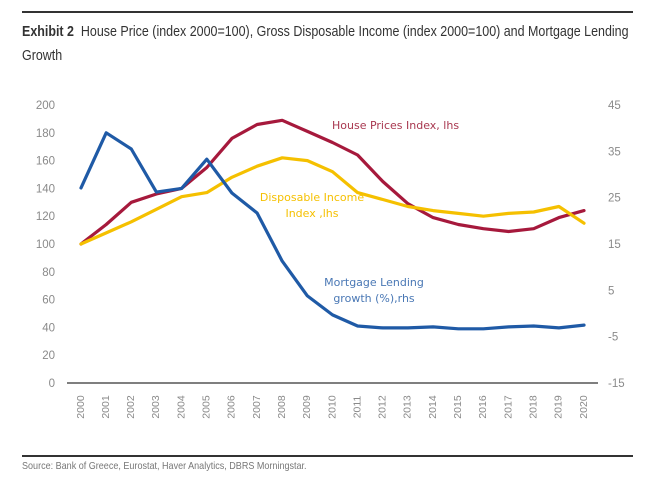 Image resolution: width=655 pixels, height=488 pixels. What do you see at coordinates (408, 407) in the screenshot?
I see `x-tick-label: 2013` at bounding box center [408, 407].